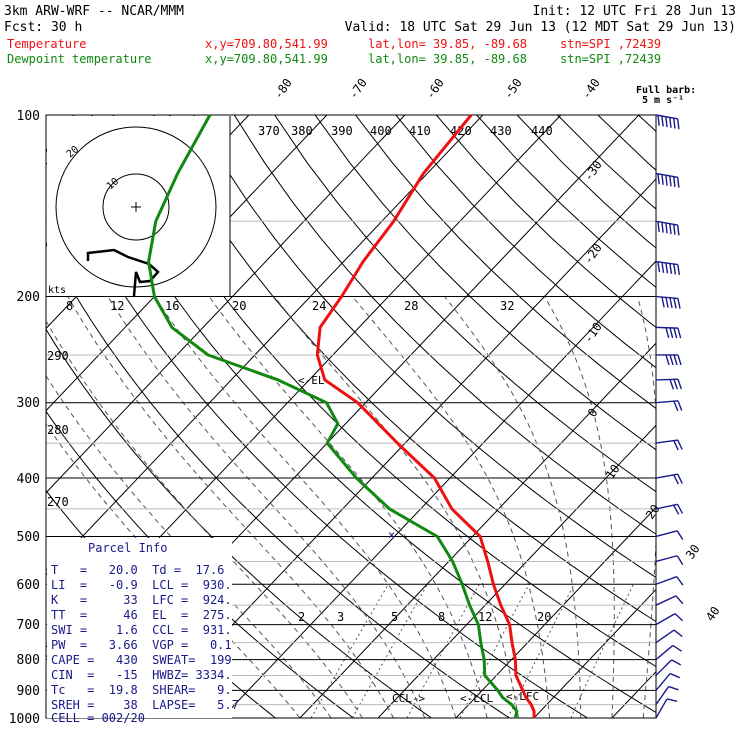 This screenshot has height=740, width=740. Describe the element at coordinates (28, 479) in the screenshot. I see `pressure-label-400: 400` at that location.